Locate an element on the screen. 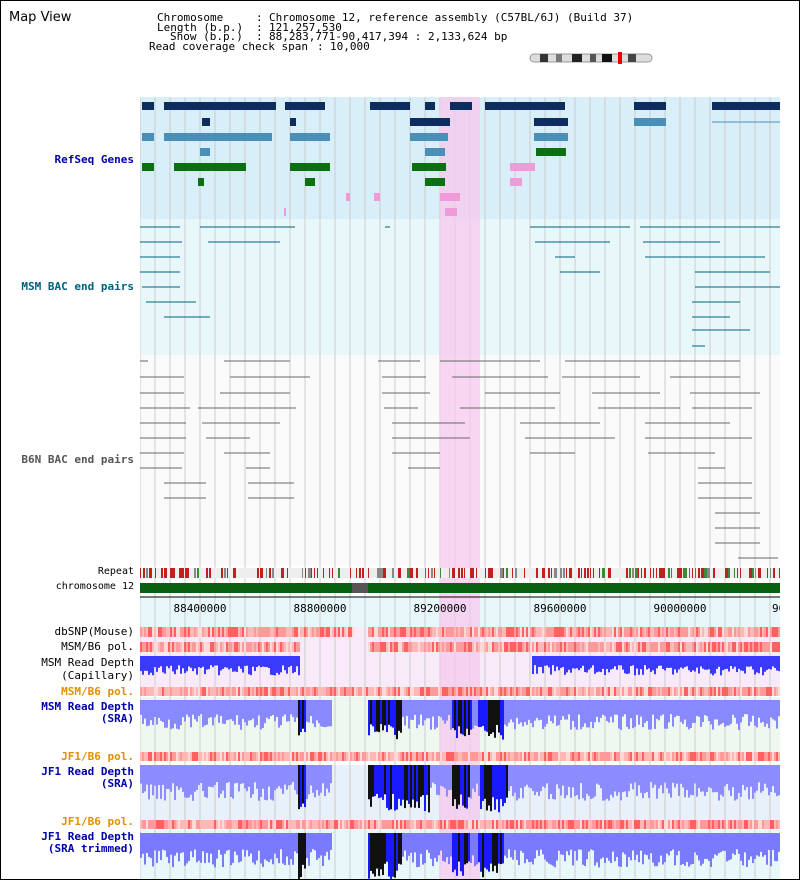 The image size is (800, 880). refseq-genes is located at coordinates (461, 159).